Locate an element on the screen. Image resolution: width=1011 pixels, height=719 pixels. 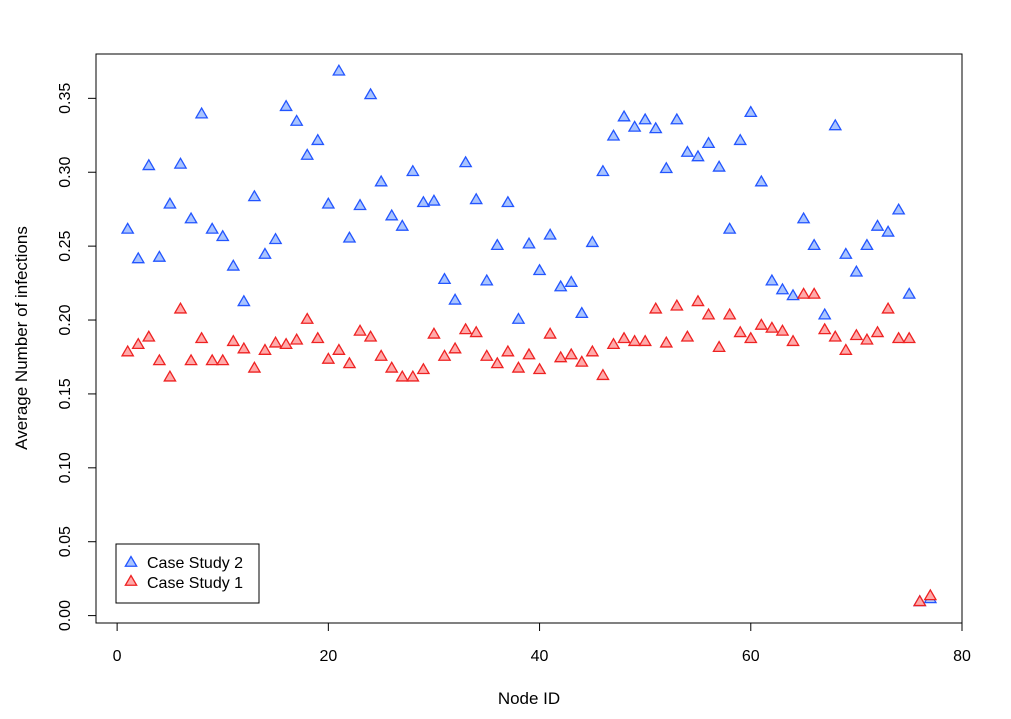
x-tick-label: 60 is located at coordinates (751, 656).